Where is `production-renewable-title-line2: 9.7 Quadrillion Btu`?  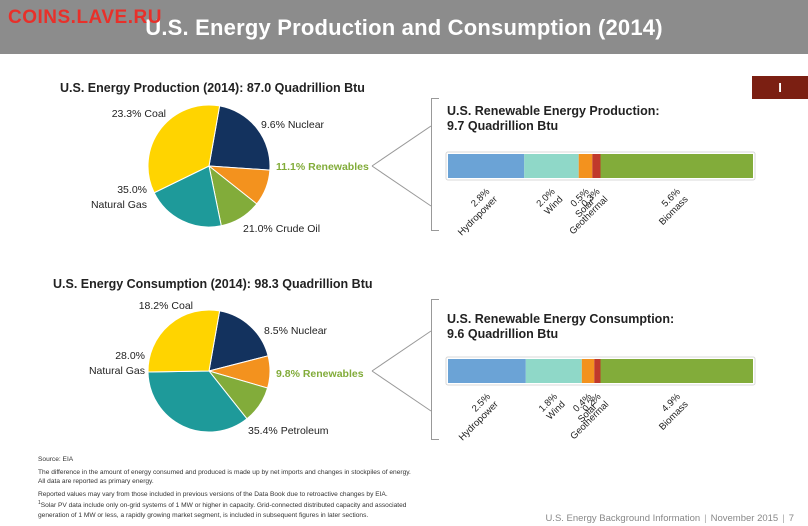 production-renewable-title-line2: 9.7 Quadrillion Btu is located at coordinates (503, 126).